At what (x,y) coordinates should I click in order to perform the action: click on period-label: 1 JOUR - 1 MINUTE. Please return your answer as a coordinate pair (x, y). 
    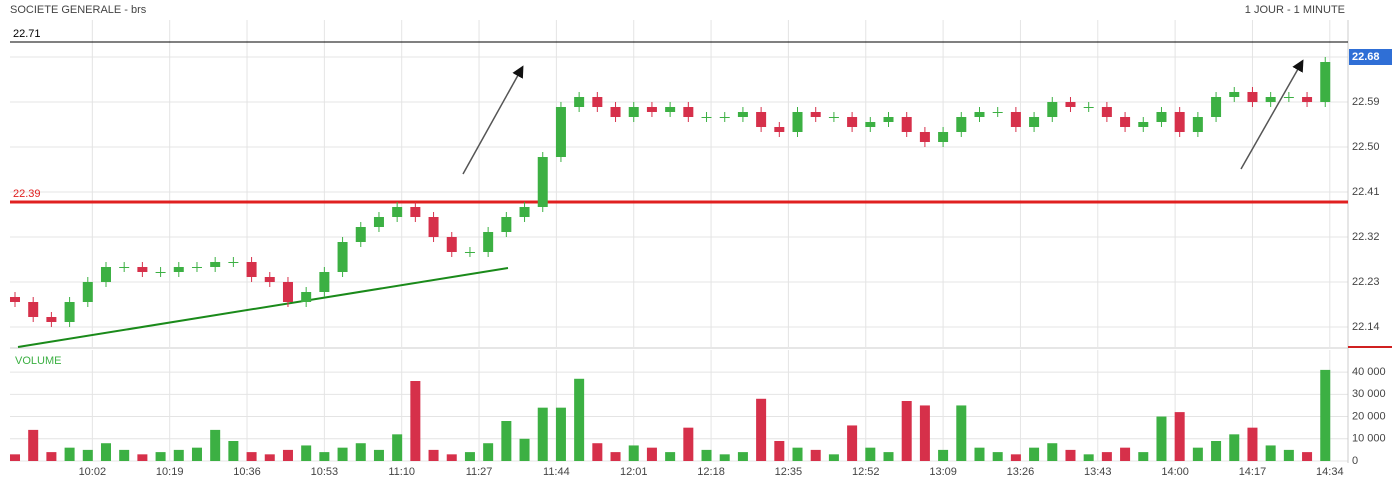
    Looking at the image, I should click on (1295, 10).